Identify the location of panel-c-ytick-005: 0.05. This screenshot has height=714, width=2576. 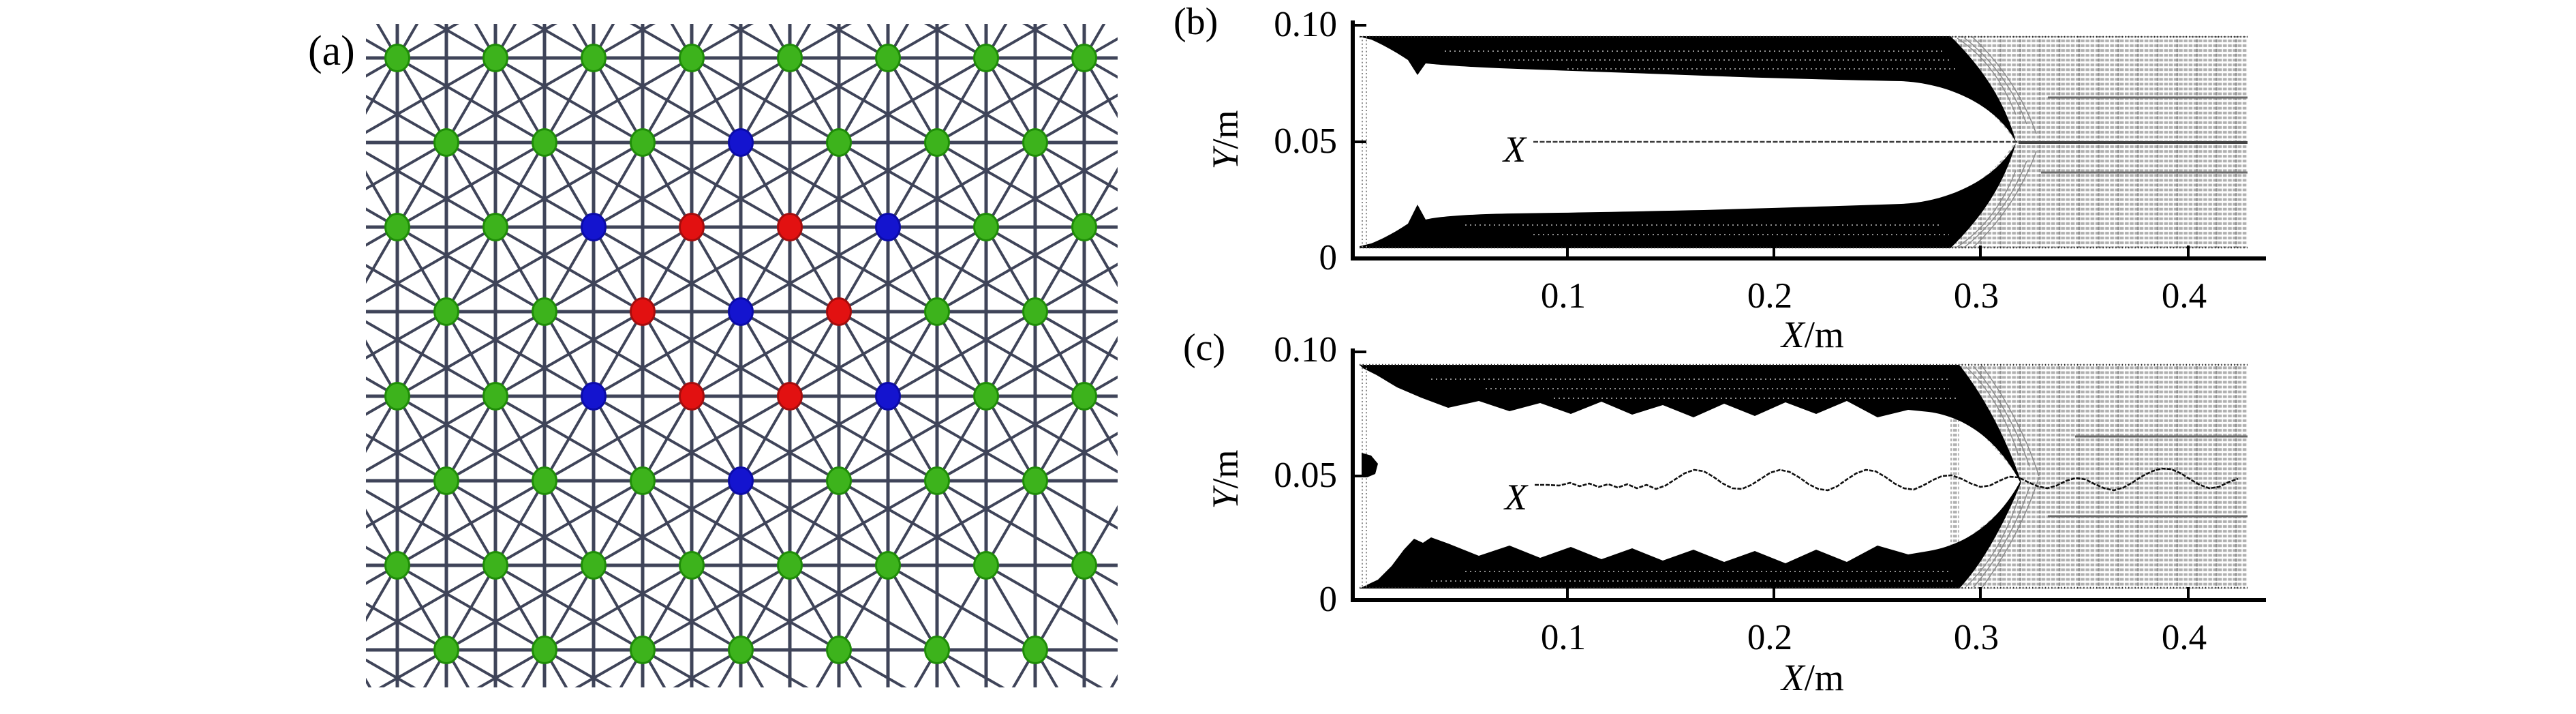
(1305, 475).